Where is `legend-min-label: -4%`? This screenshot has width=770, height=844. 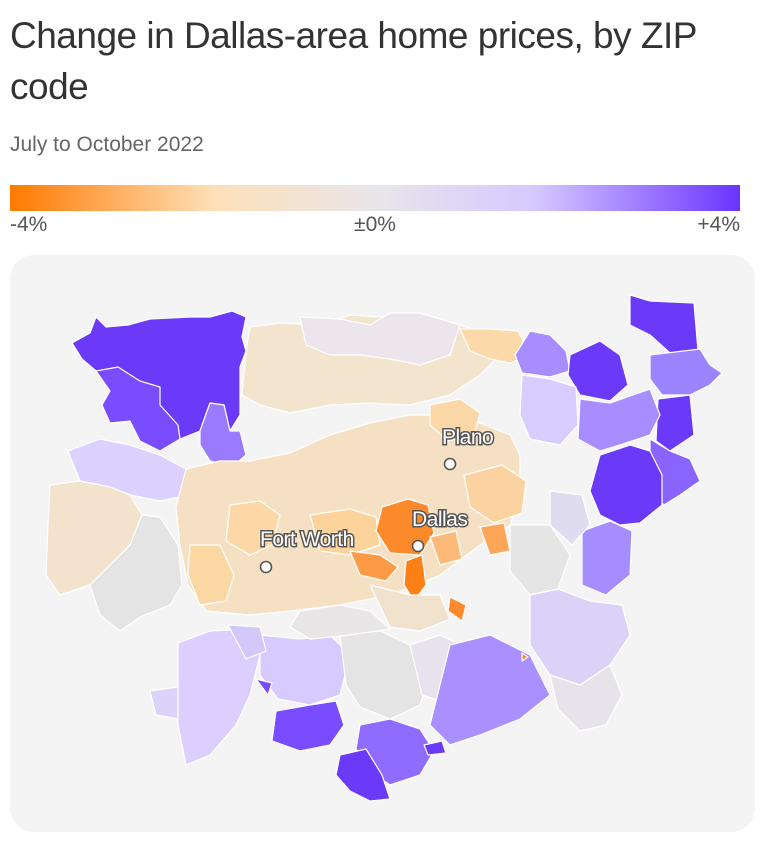
legend-min-label: -4% is located at coordinates (29, 224).